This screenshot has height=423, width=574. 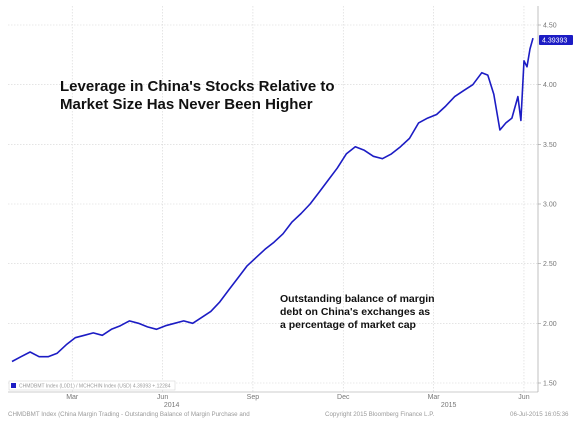 I want to click on footer-center: Copyright 2015 Bloomberg Finance L.P., so click(x=380, y=414).